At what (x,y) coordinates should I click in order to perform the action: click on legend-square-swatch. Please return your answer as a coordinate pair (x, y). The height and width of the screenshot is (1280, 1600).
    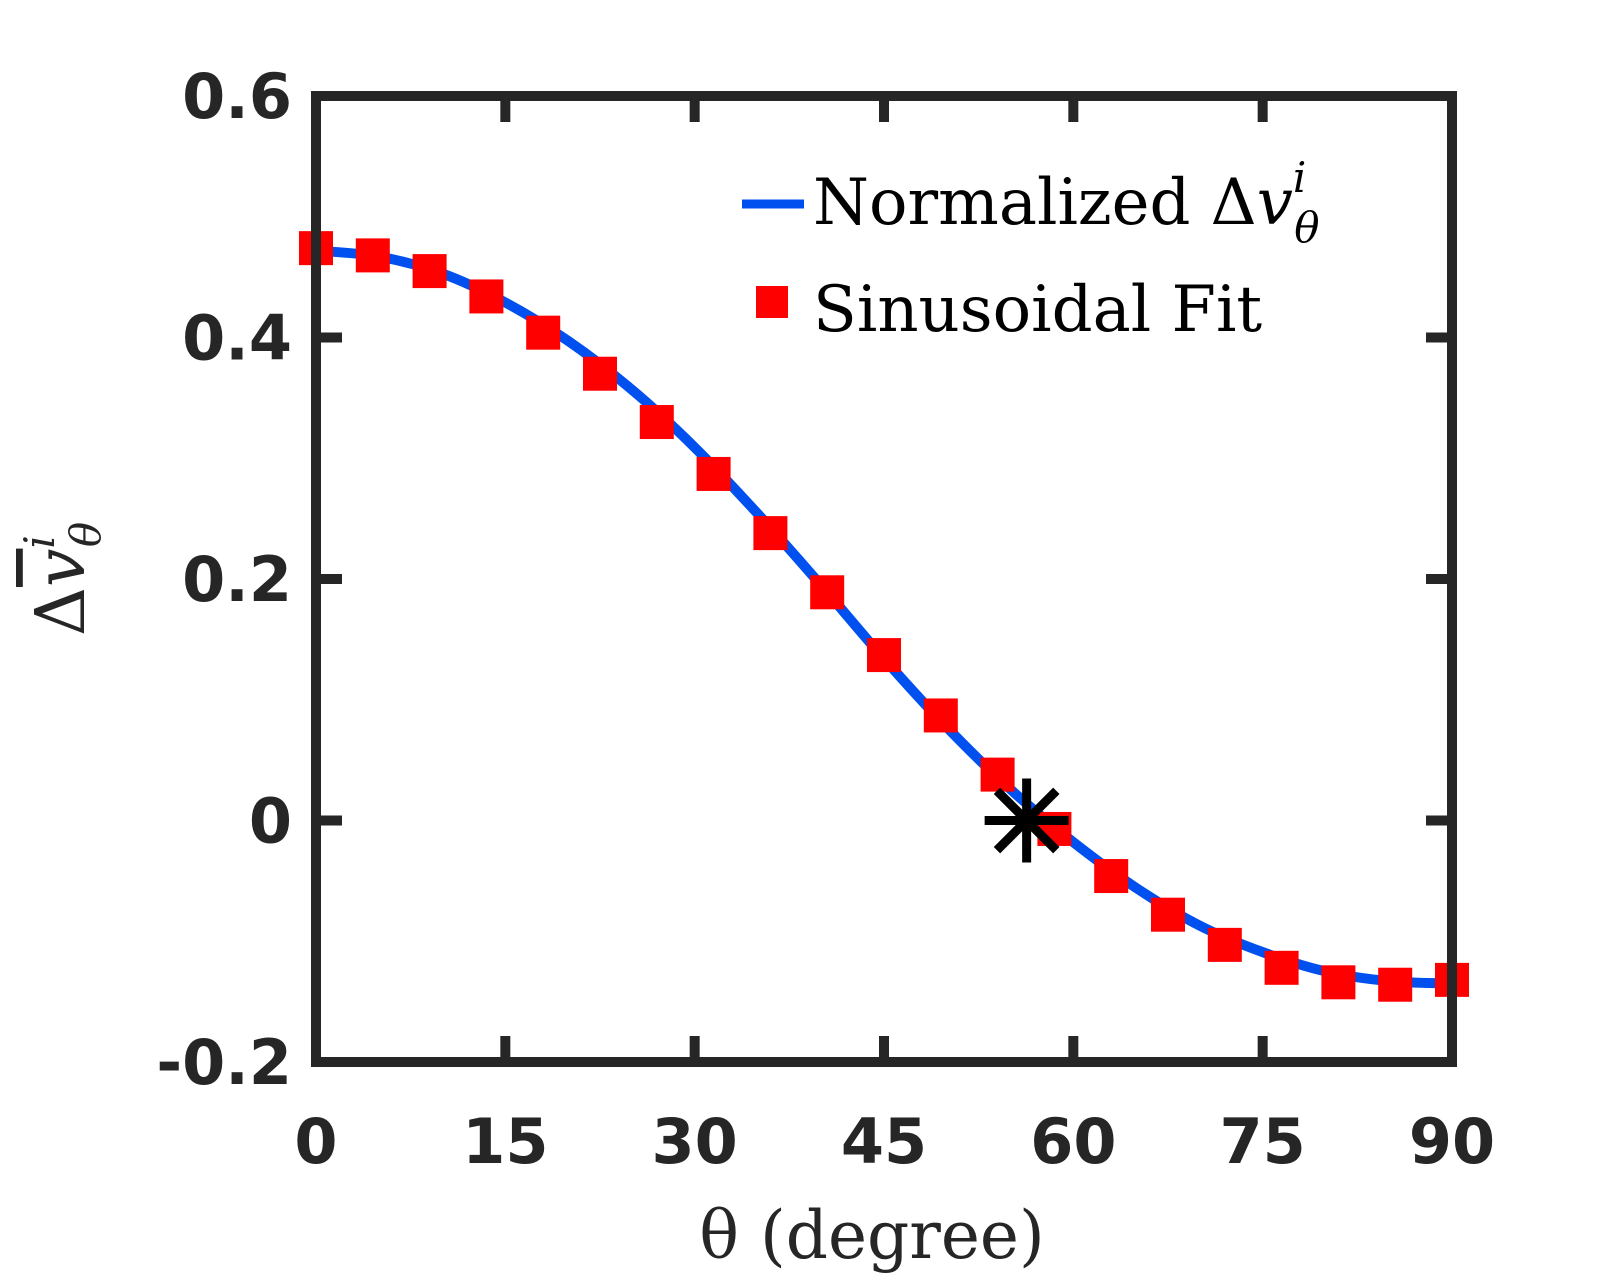
    Looking at the image, I should click on (772, 302).